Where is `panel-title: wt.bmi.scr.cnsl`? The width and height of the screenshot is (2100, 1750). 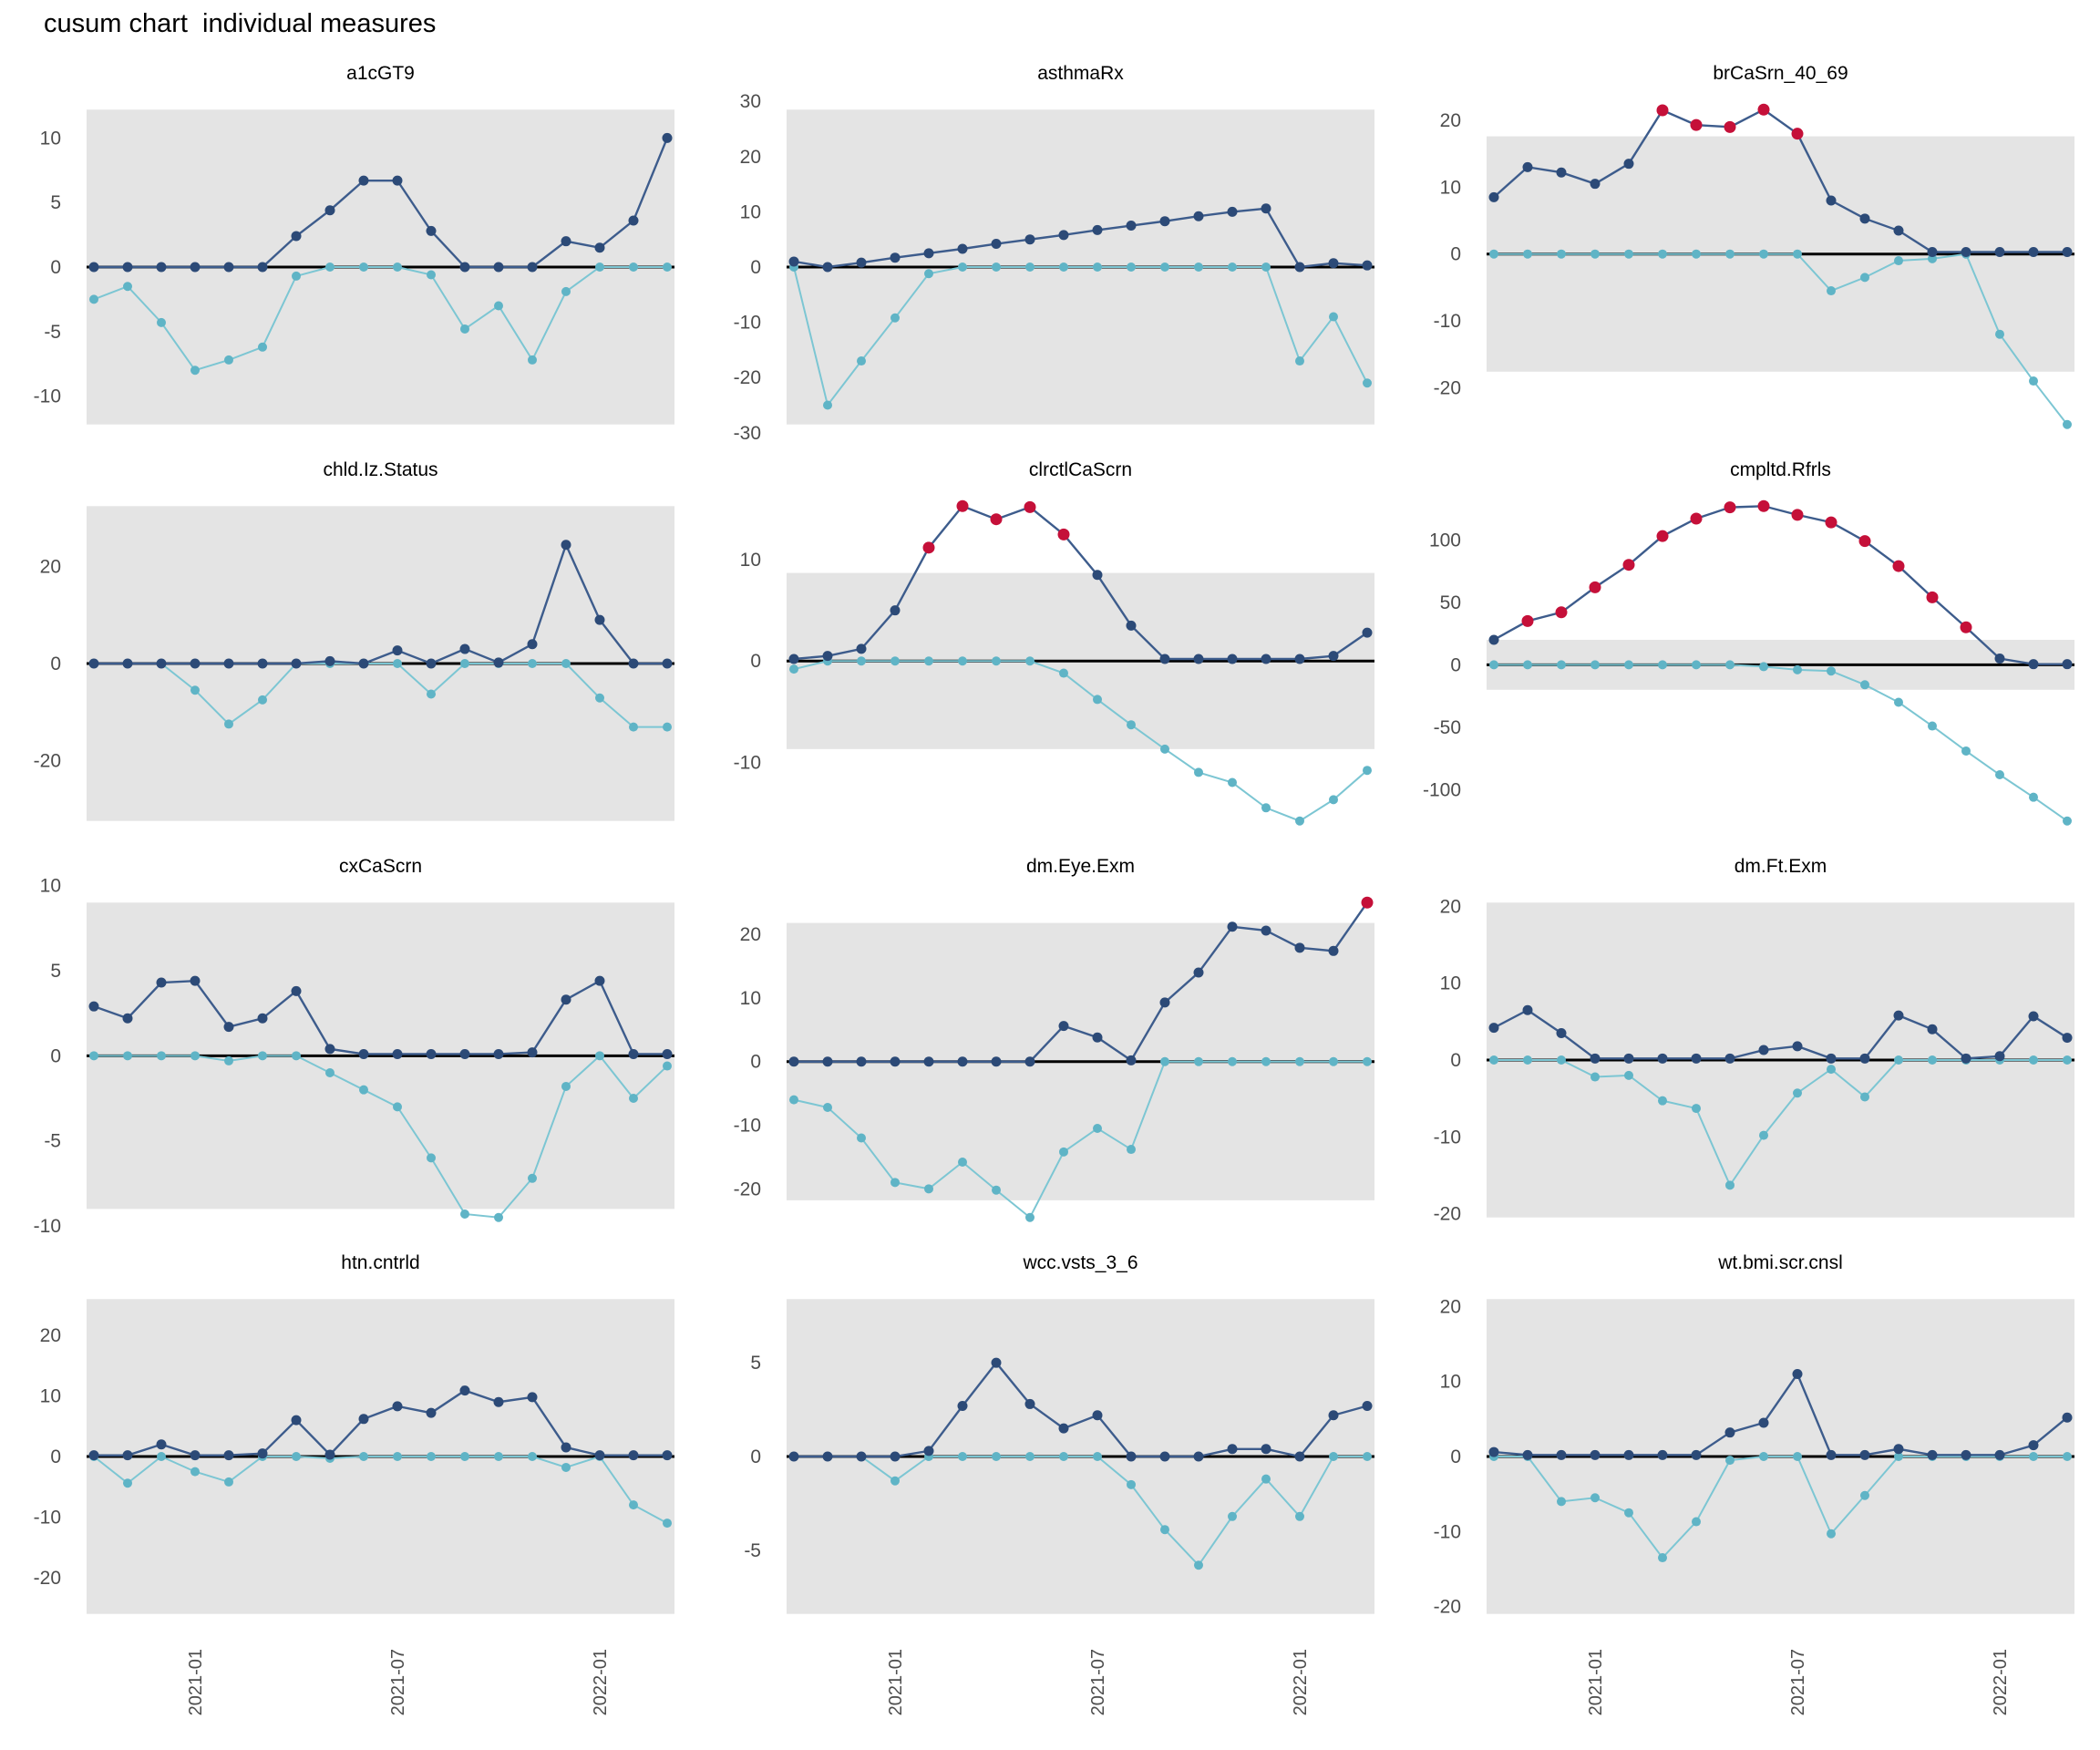 panel-title: wt.bmi.scr.cnsl is located at coordinates (1780, 1262).